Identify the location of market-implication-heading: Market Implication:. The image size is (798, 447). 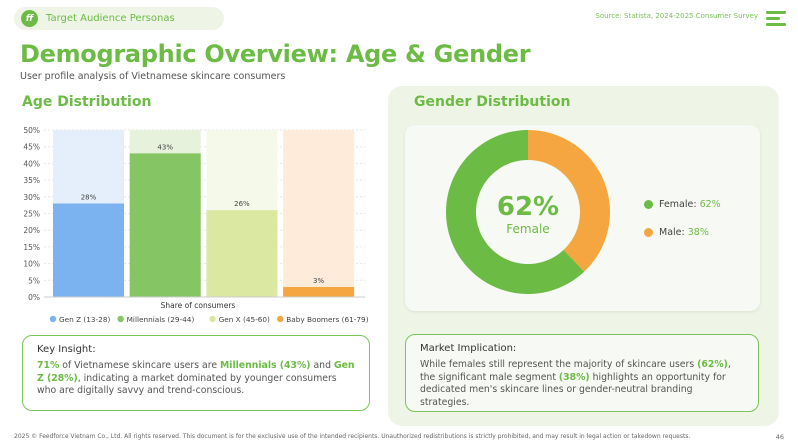
(468, 348).